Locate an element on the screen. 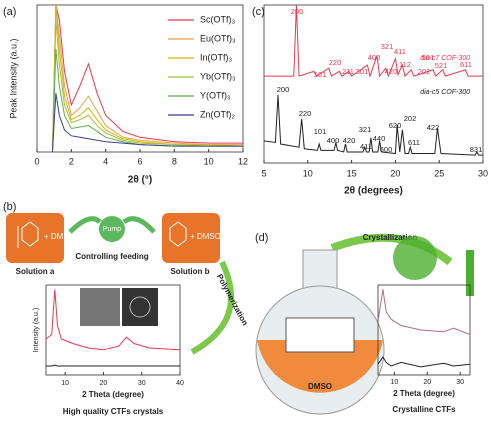  x-axis-label: 2θ (degrees) is located at coordinates (373, 191).